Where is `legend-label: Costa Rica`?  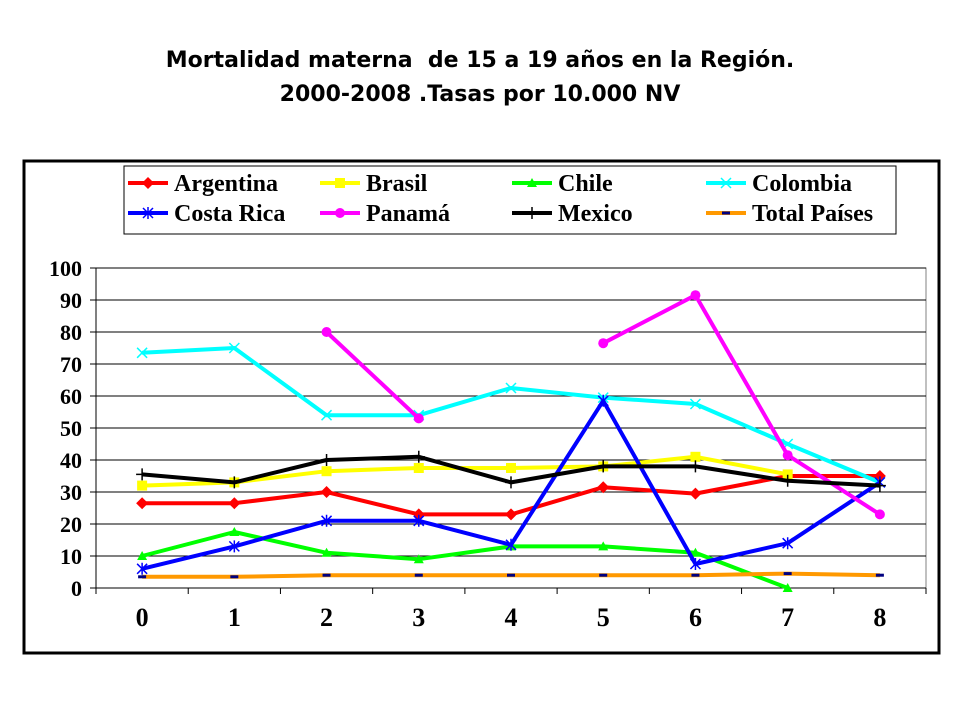 legend-label: Costa Rica is located at coordinates (229, 214).